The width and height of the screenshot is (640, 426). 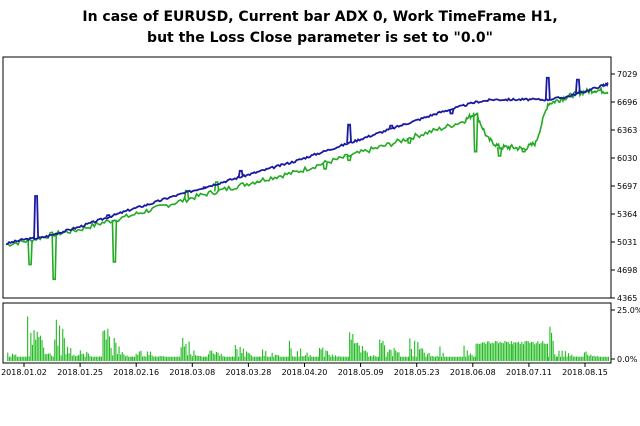 What do you see at coordinates (627, 270) in the screenshot?
I see `y-tick-label: 4698` at bounding box center [627, 270].